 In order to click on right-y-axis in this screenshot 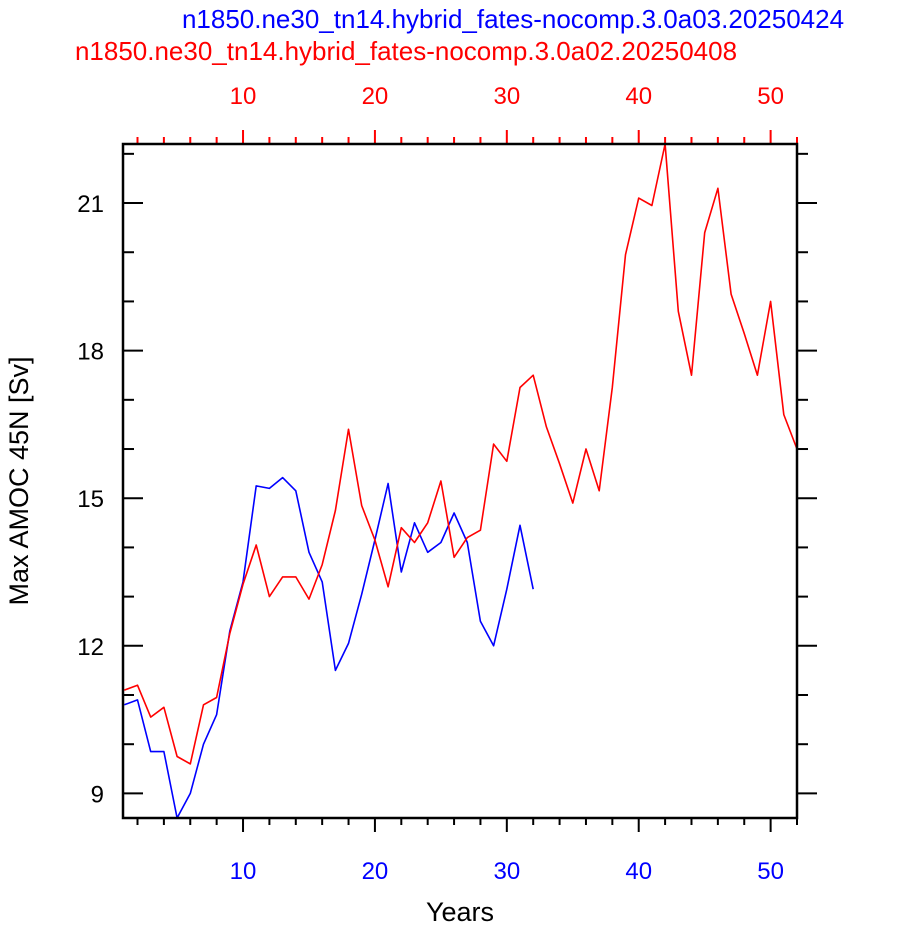, I will do `click(807, 473)`.